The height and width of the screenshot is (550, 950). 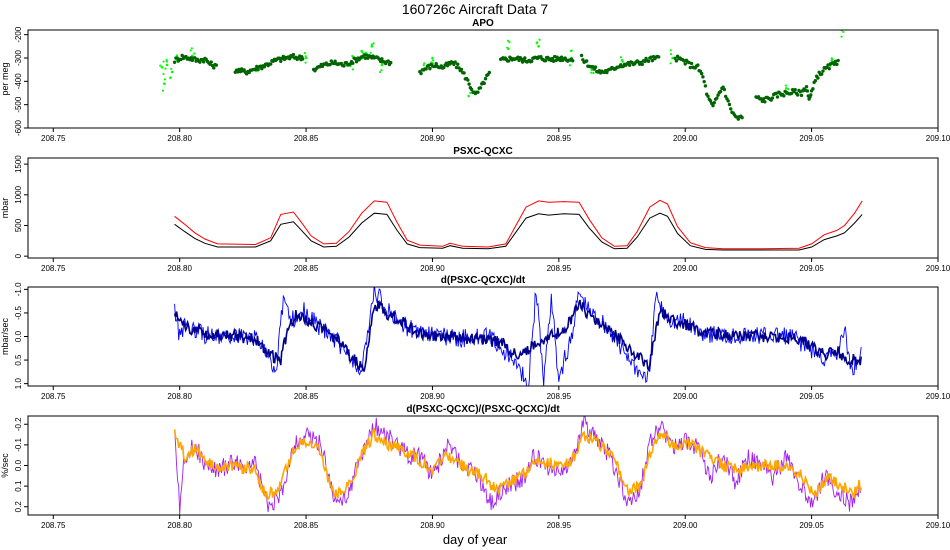 I want to click on y-axis-label: mbar, so click(x=5, y=208).